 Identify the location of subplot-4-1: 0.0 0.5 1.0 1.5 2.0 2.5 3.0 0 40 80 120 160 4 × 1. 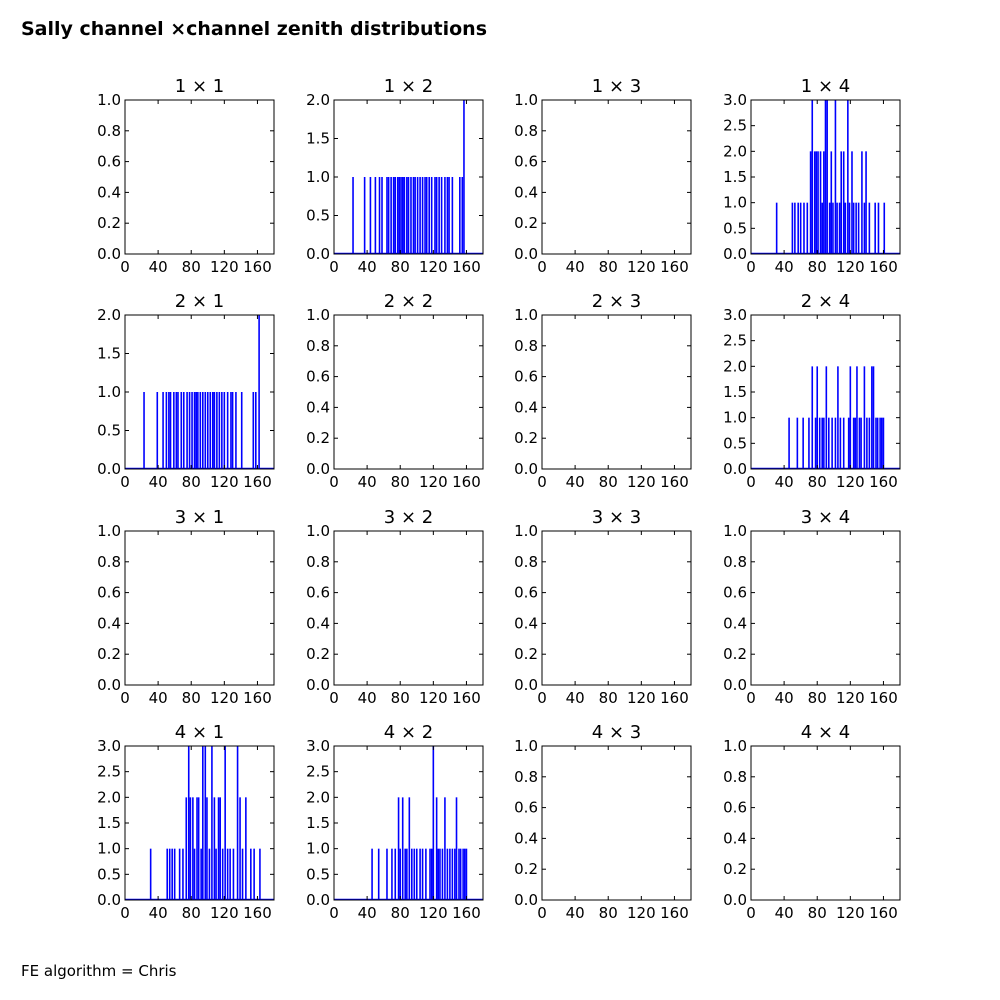
(186, 822).